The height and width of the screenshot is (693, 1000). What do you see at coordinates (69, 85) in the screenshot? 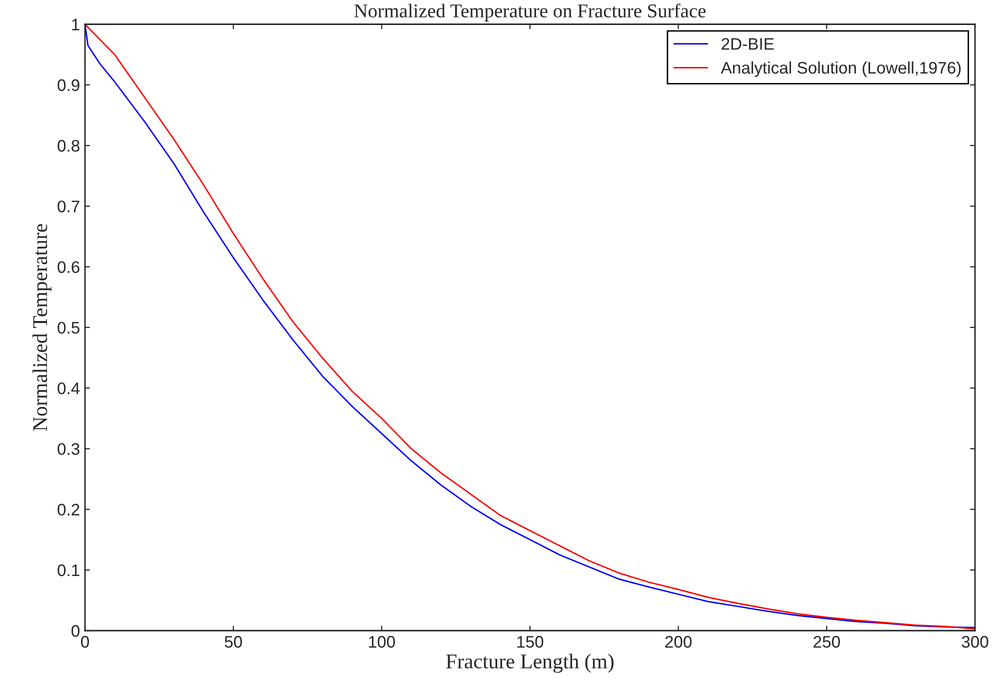
I see `y-tick-label: 0.9` at bounding box center [69, 85].